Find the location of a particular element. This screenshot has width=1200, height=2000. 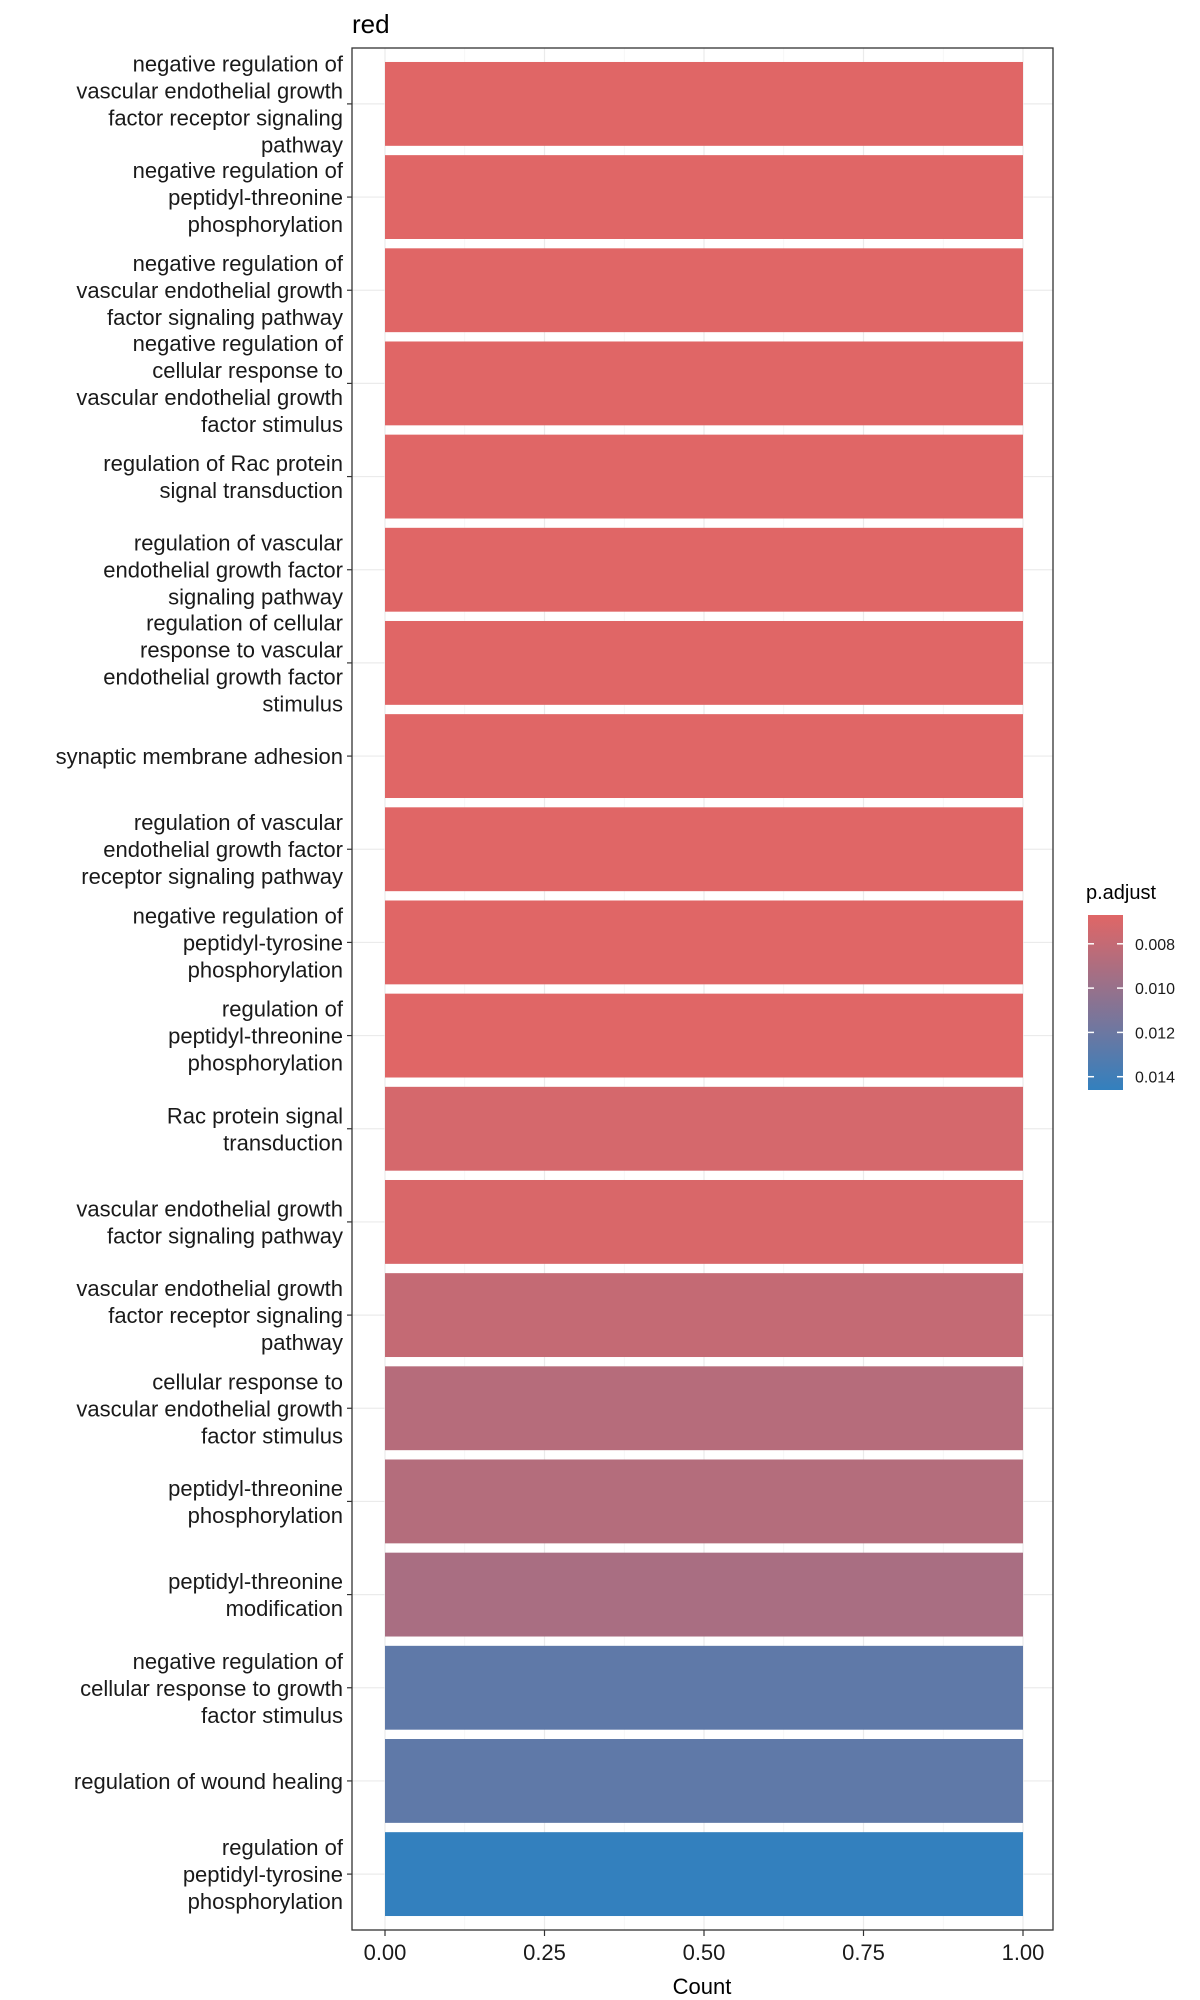

legend-title: p.adjust is located at coordinates (1121, 893).